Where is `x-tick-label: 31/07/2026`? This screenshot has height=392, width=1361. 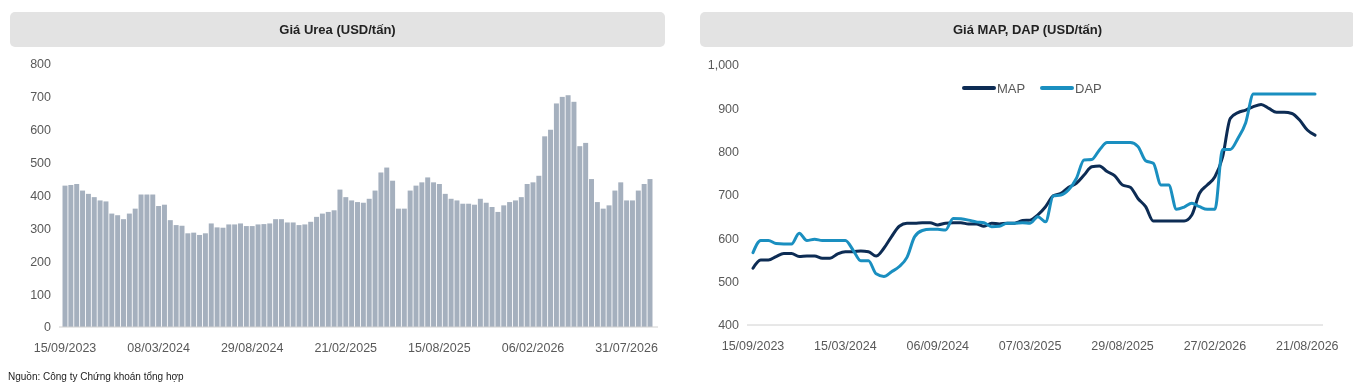
x-tick-label: 31/07/2026 is located at coordinates (626, 348).